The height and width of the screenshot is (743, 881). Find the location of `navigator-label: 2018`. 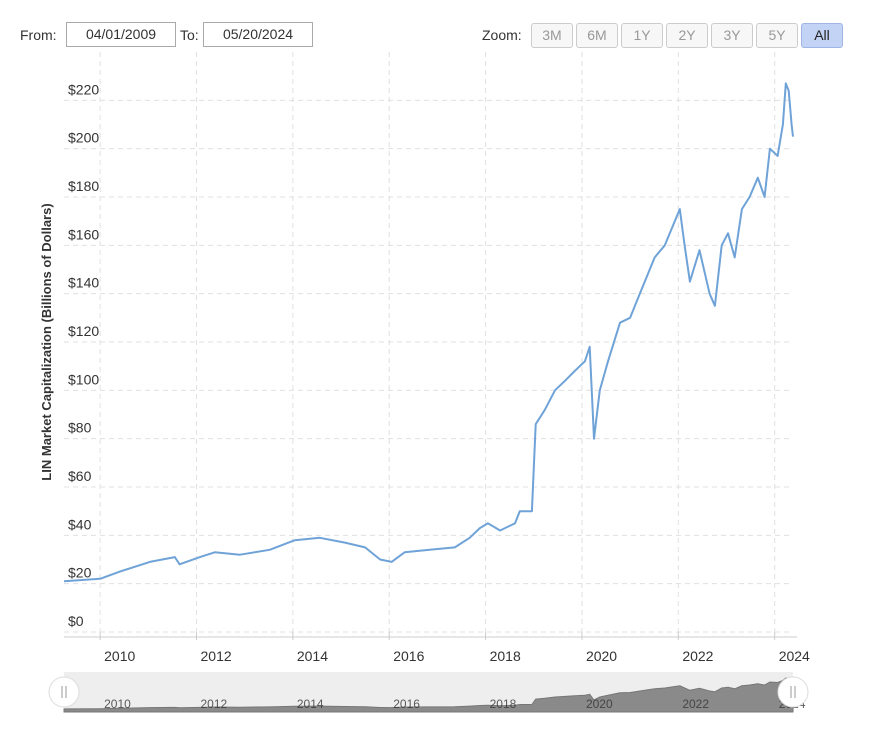

navigator-label: 2018 is located at coordinates (503, 704).